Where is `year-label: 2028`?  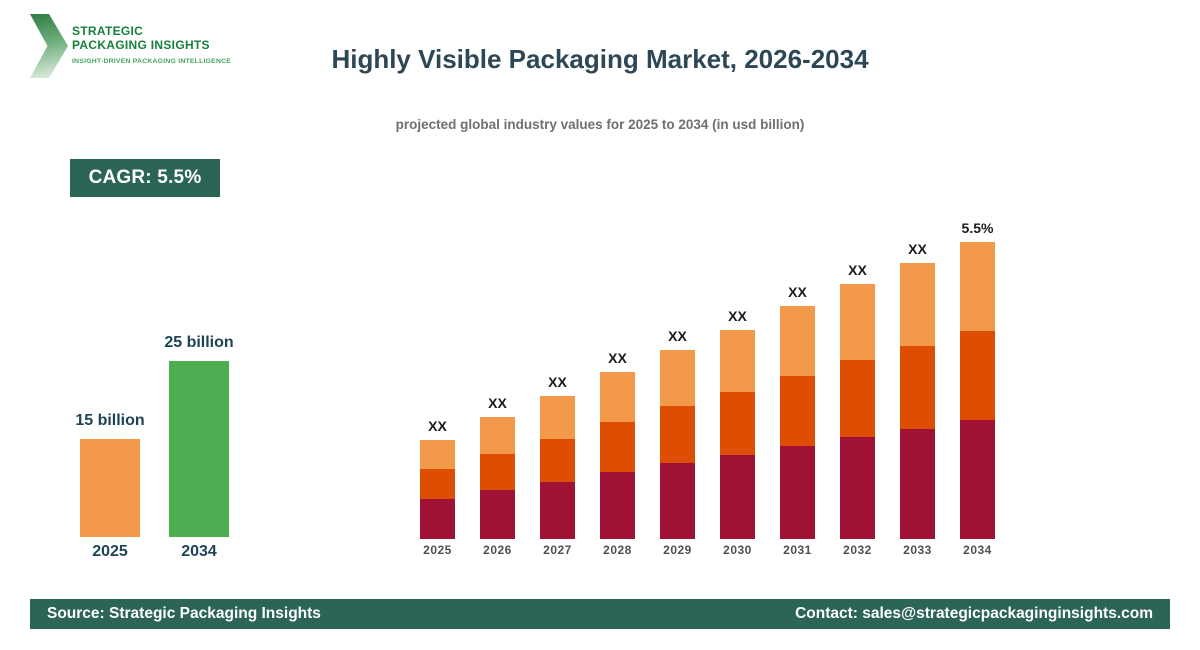 year-label: 2028 is located at coordinates (617, 550).